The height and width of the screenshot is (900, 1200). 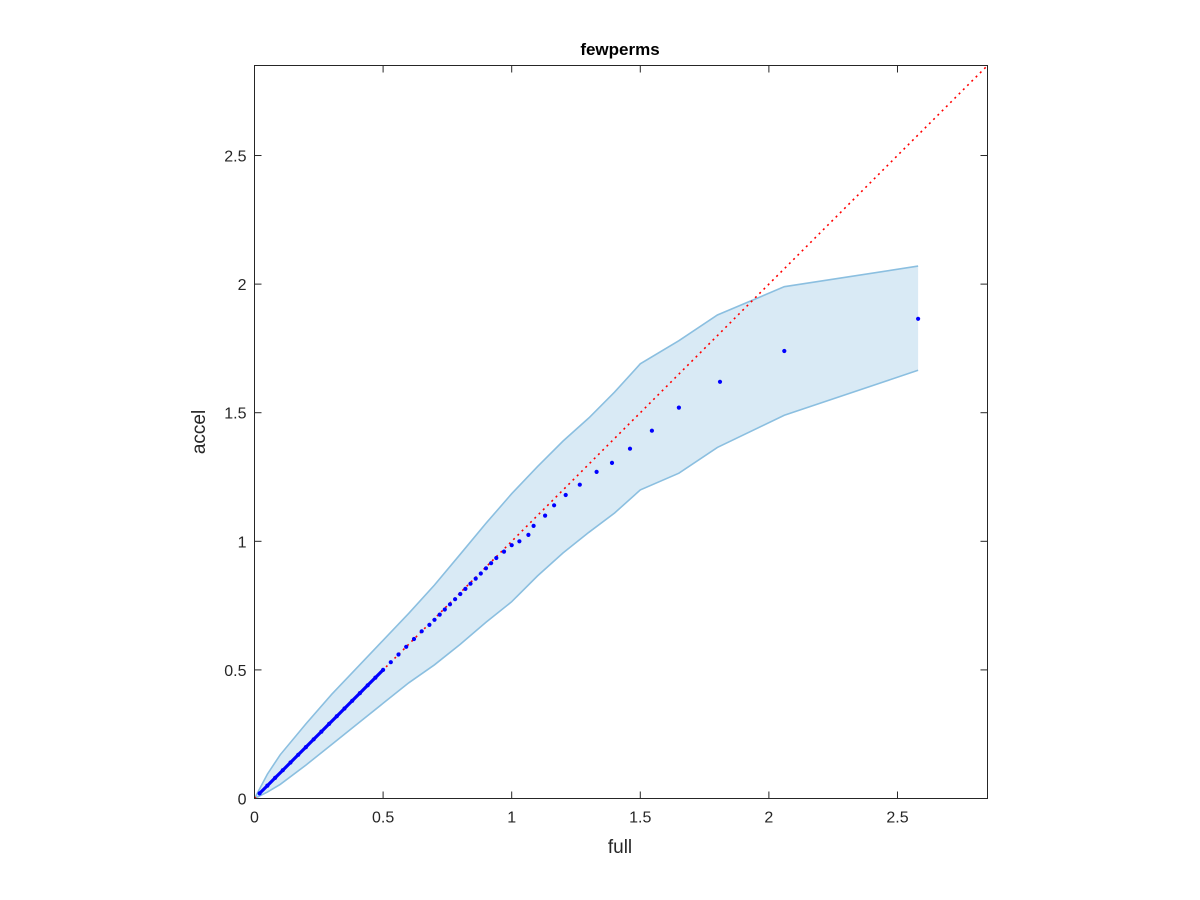 I want to click on y-tick-label: 1, so click(x=242, y=542).